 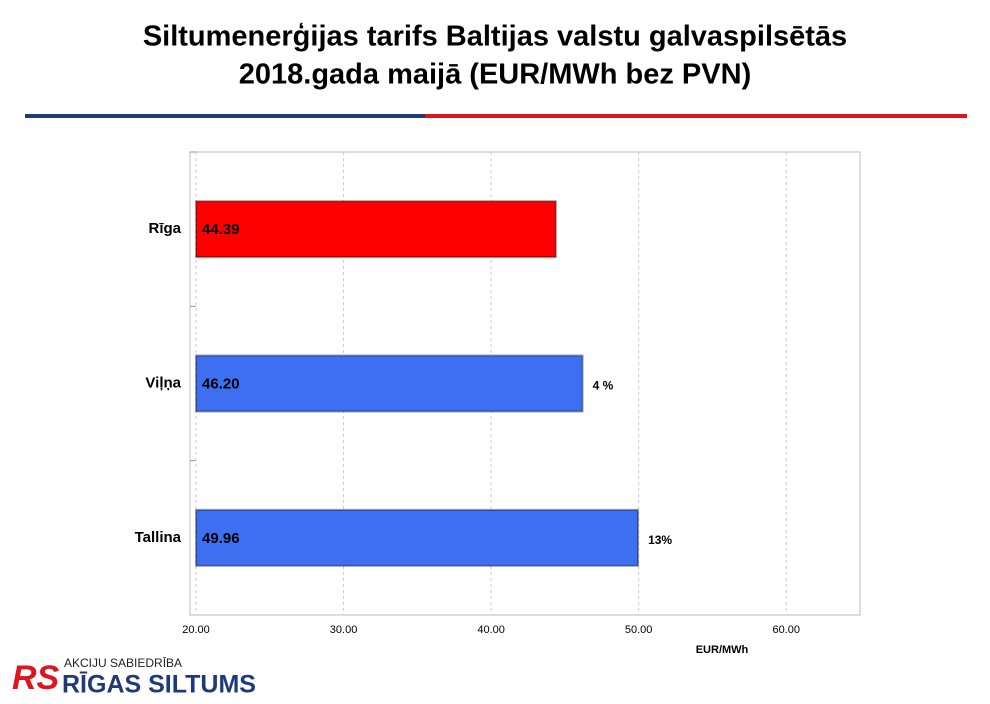 What do you see at coordinates (158, 537) in the screenshot?
I see `y-tick-label: Tallina` at bounding box center [158, 537].